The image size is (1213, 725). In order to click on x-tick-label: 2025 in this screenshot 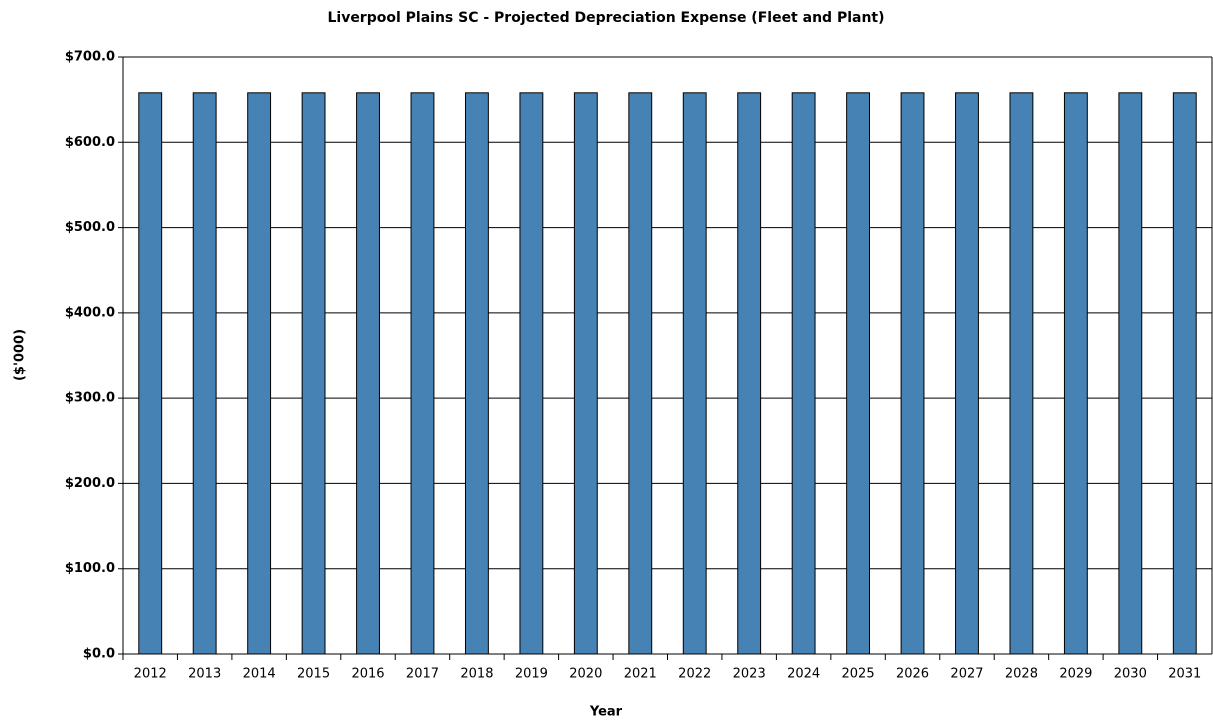, I will do `click(858, 674)`.